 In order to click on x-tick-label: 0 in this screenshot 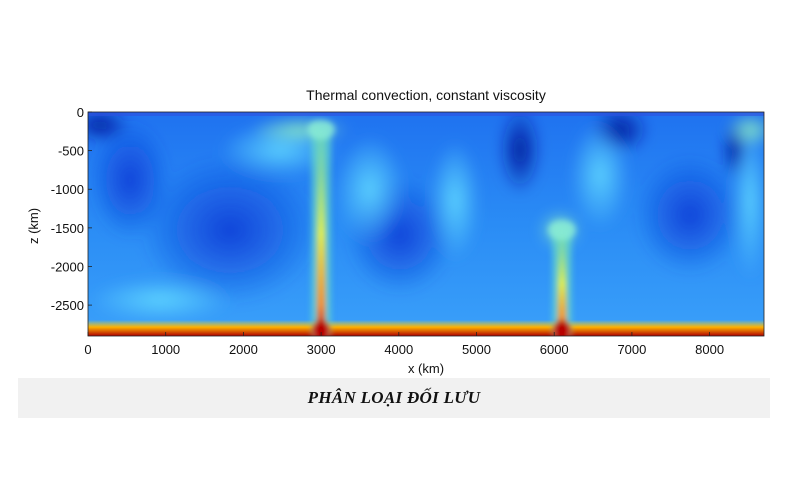, I will do `click(87, 349)`.